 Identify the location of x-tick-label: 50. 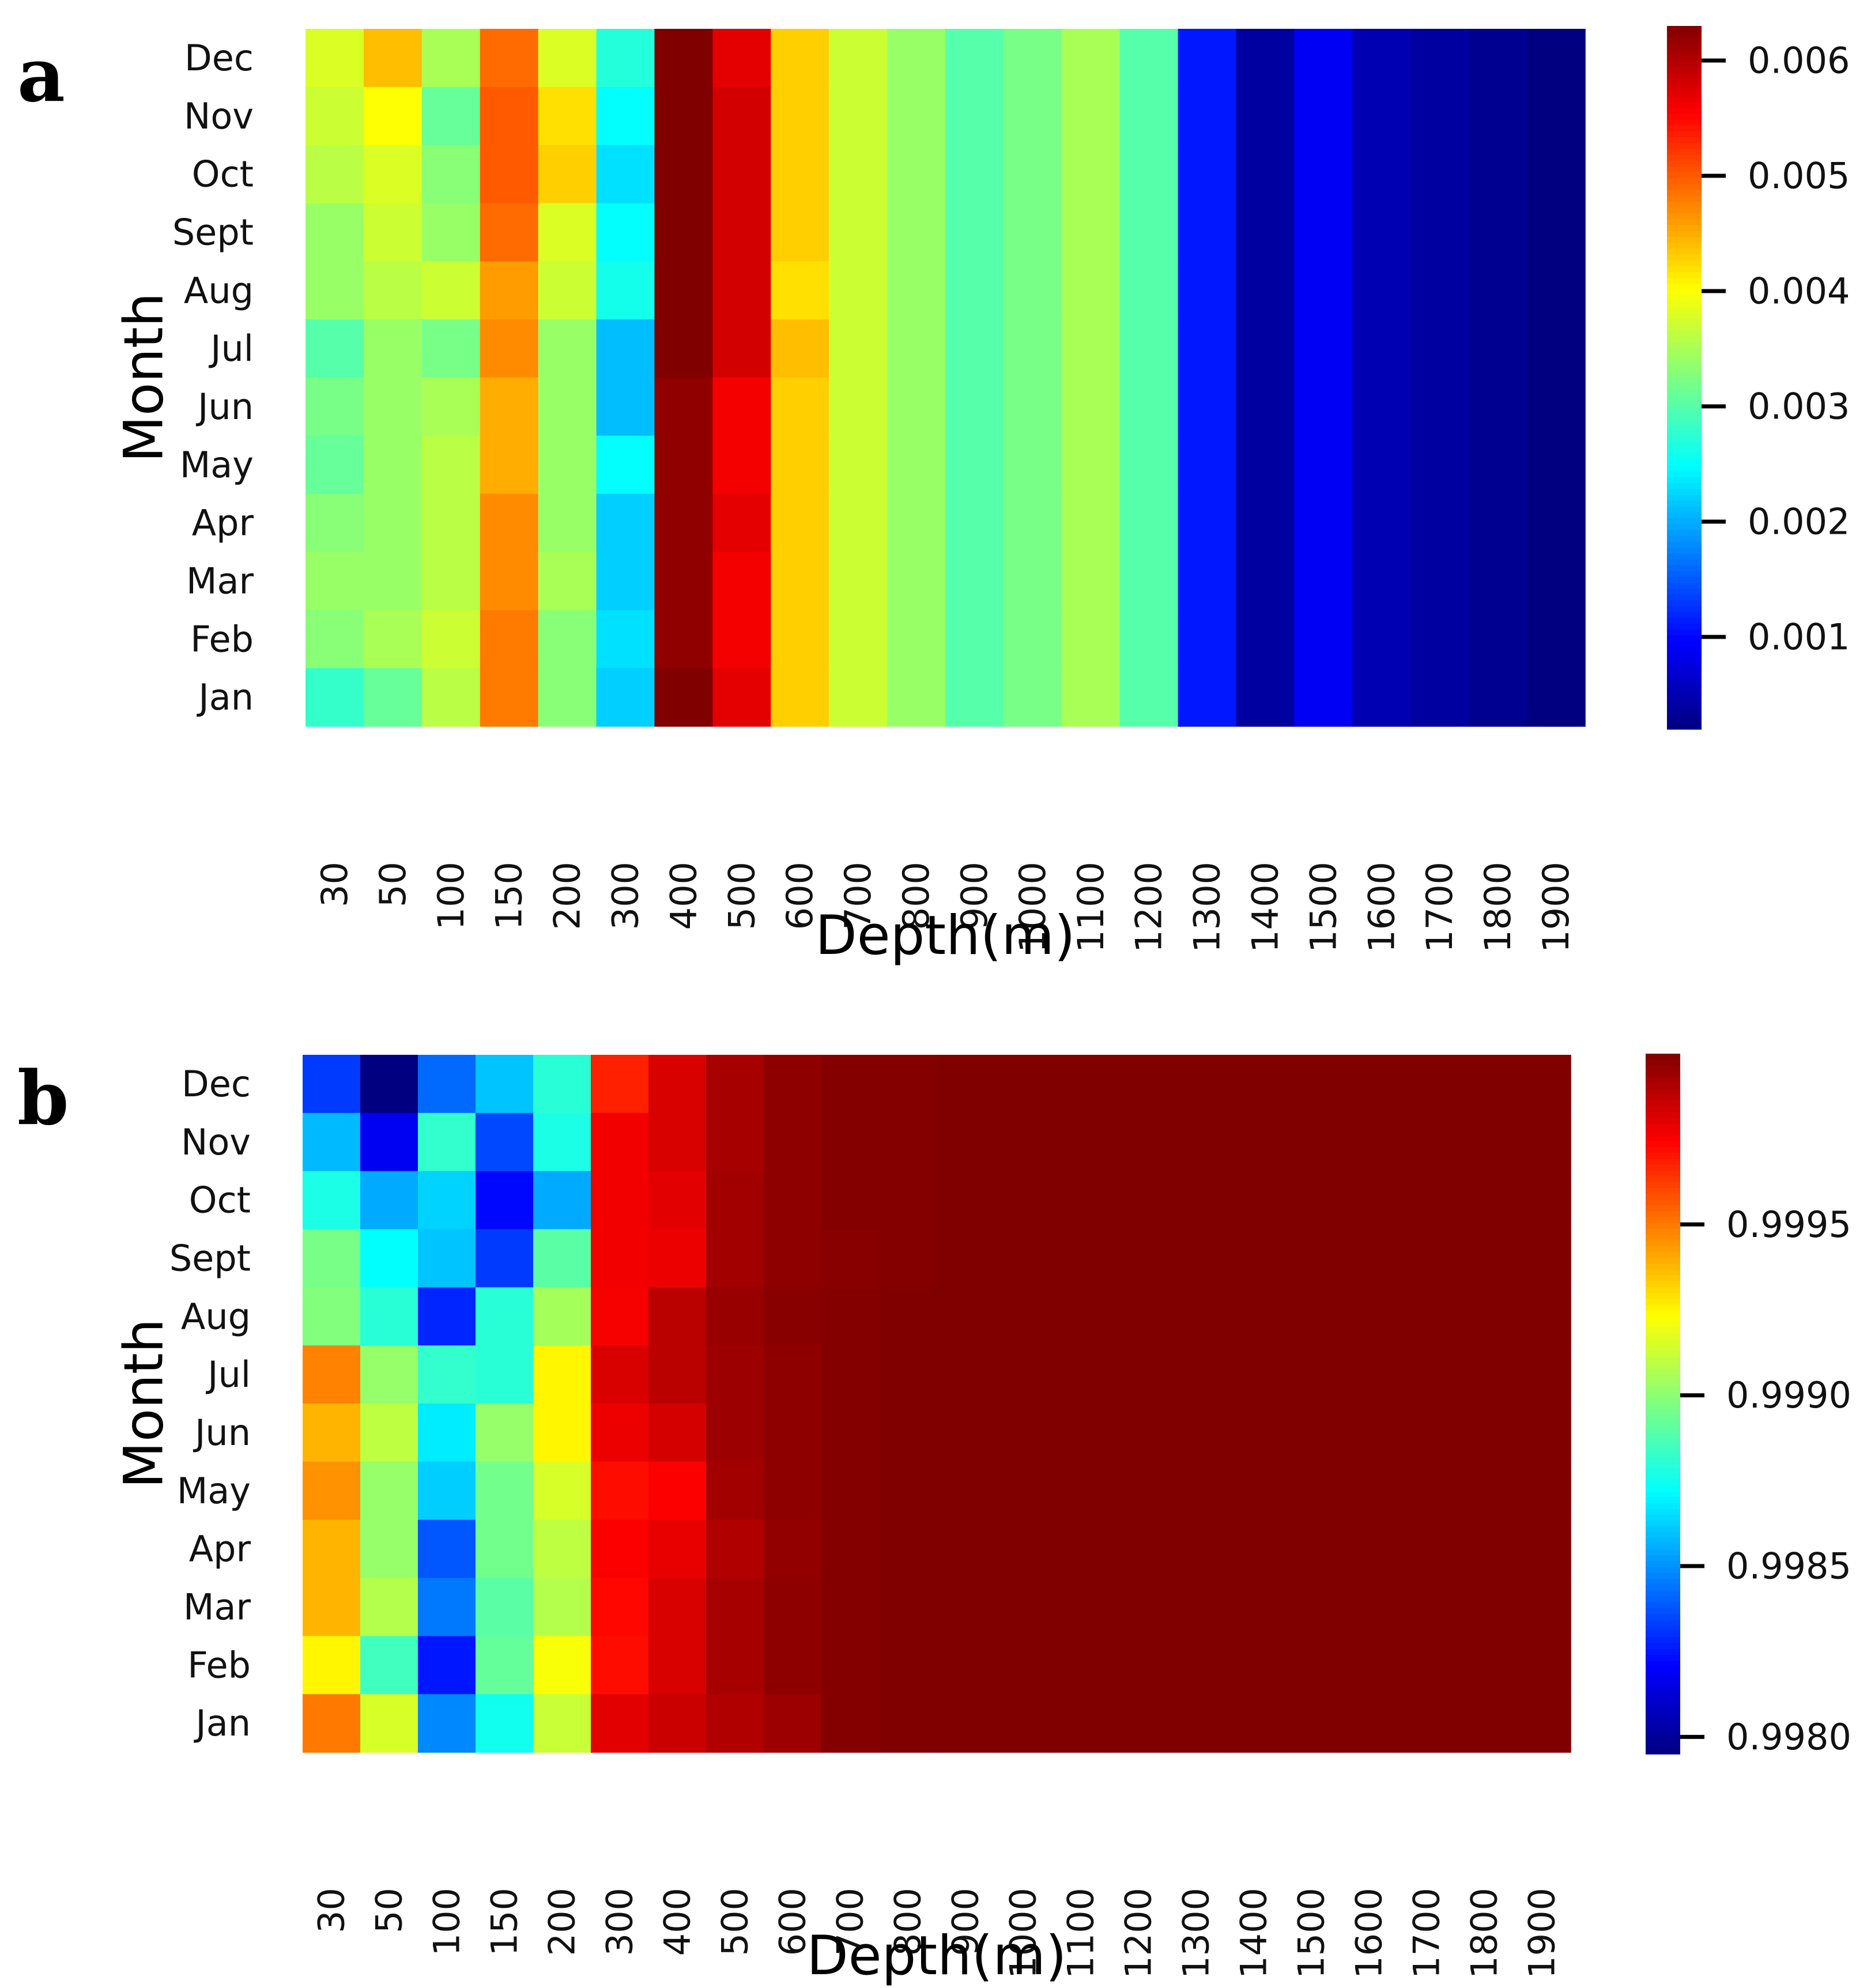
(389, 1911).